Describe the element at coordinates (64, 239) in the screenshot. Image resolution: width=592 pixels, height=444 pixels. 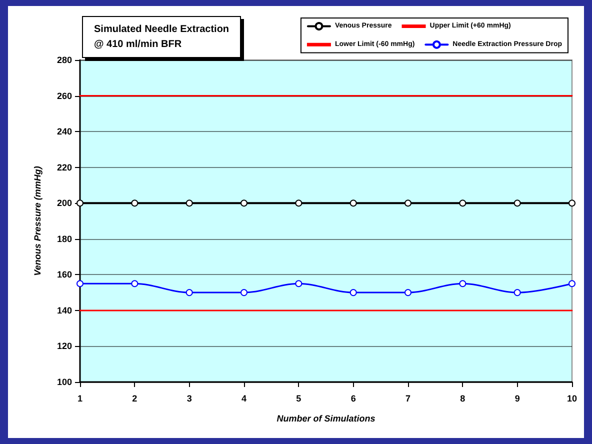
I see `y-tick-label: 180` at that location.